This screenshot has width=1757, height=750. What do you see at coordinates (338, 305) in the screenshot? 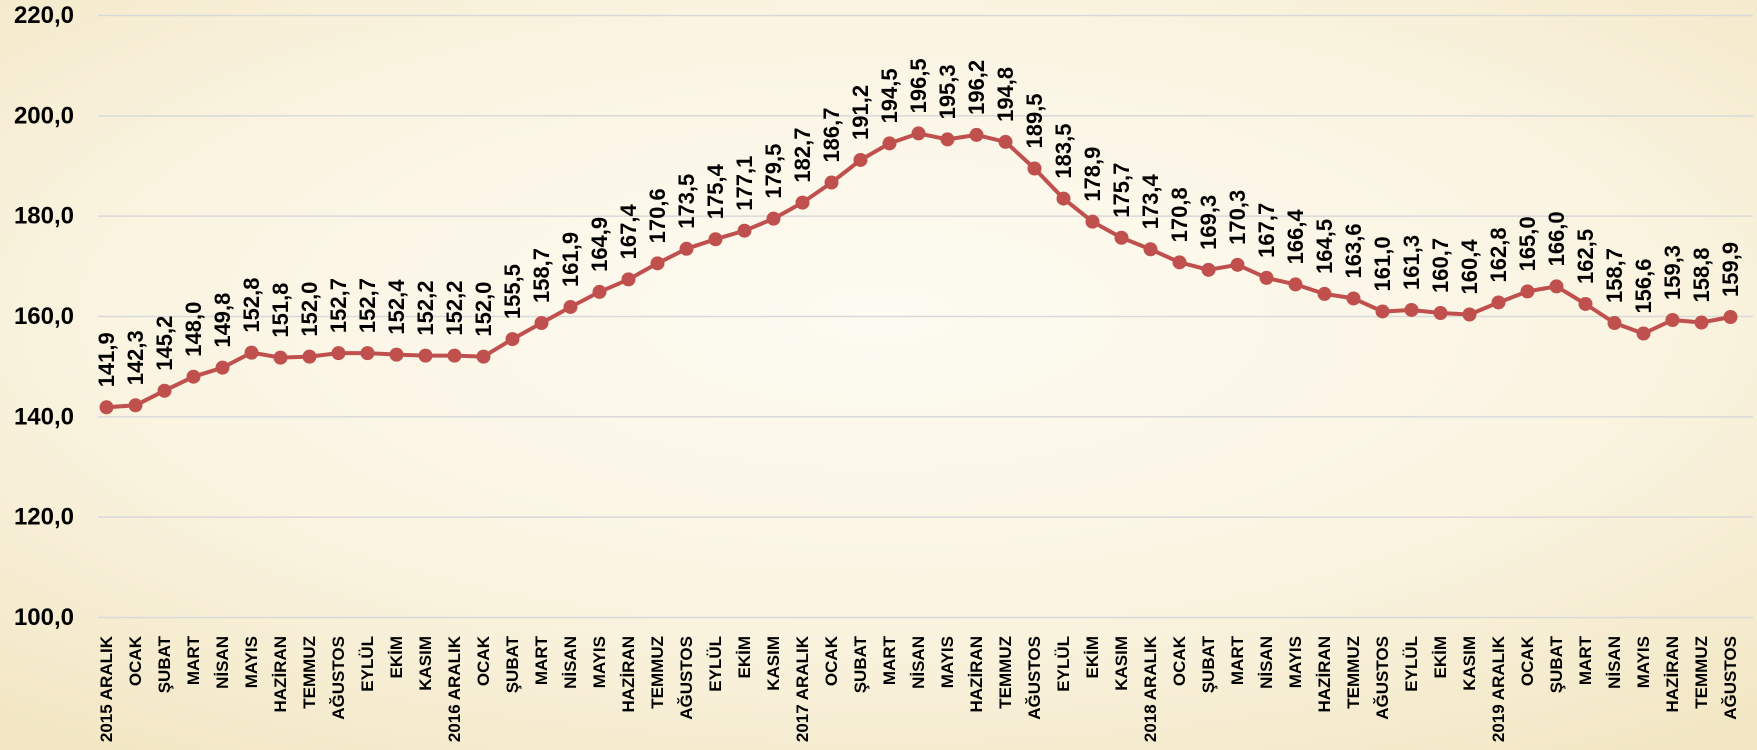
I see `data-label: 152,7` at bounding box center [338, 305].